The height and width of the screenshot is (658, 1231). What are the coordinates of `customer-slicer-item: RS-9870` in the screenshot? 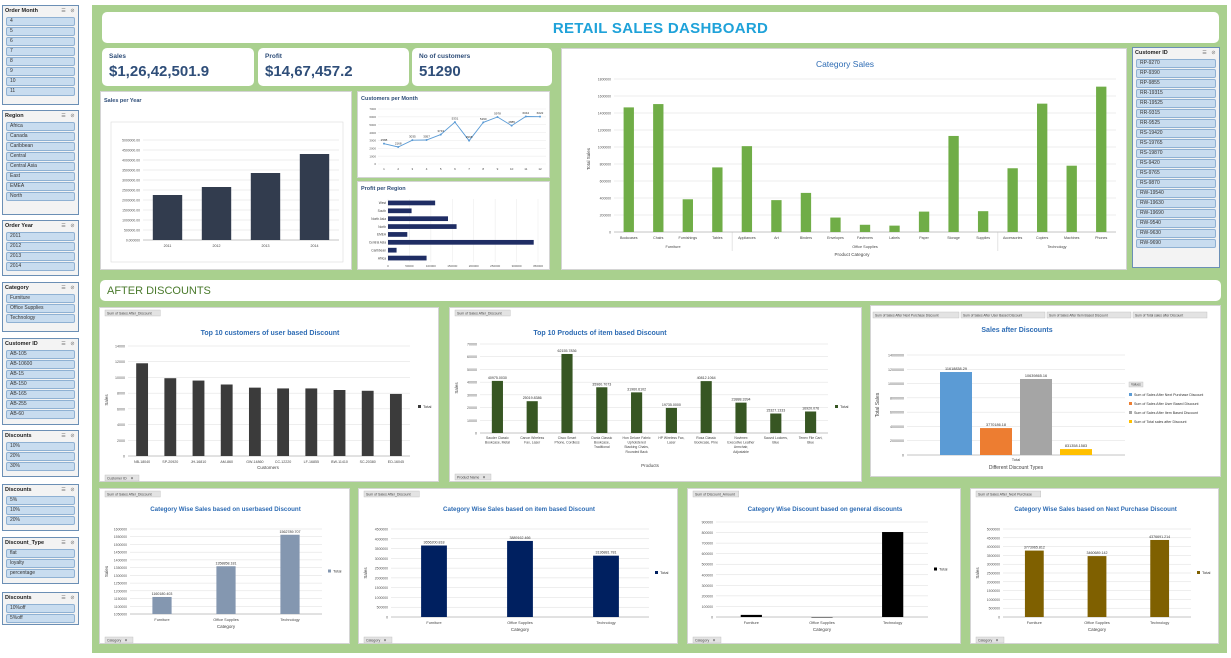 It's located at (1176, 183).